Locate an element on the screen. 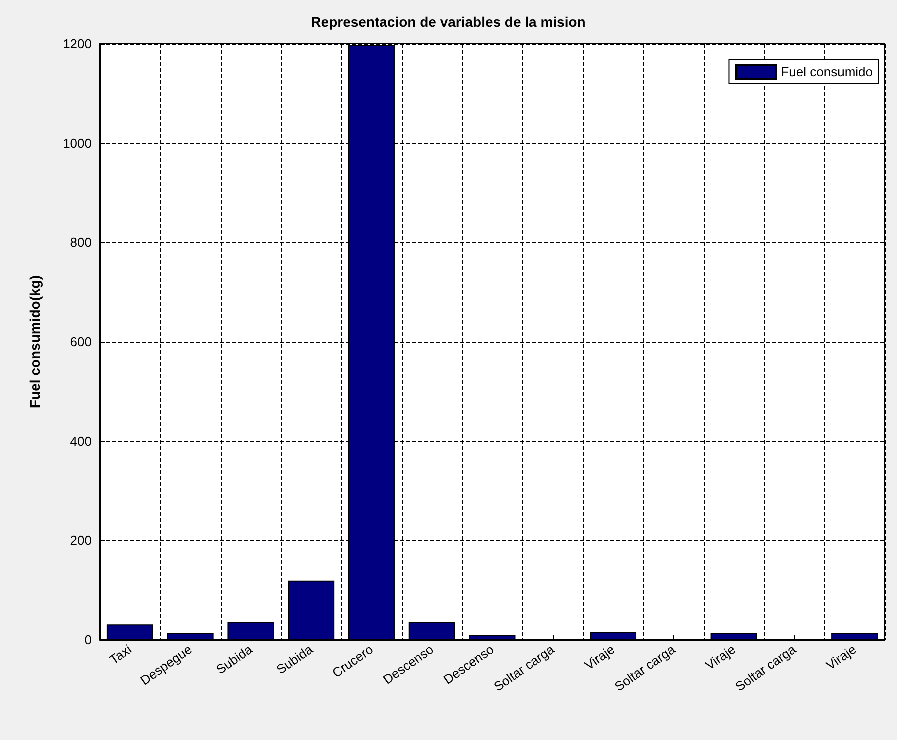 This screenshot has width=897, height=740. chart-title: Representacion de variables de la mision is located at coordinates (448, 22).